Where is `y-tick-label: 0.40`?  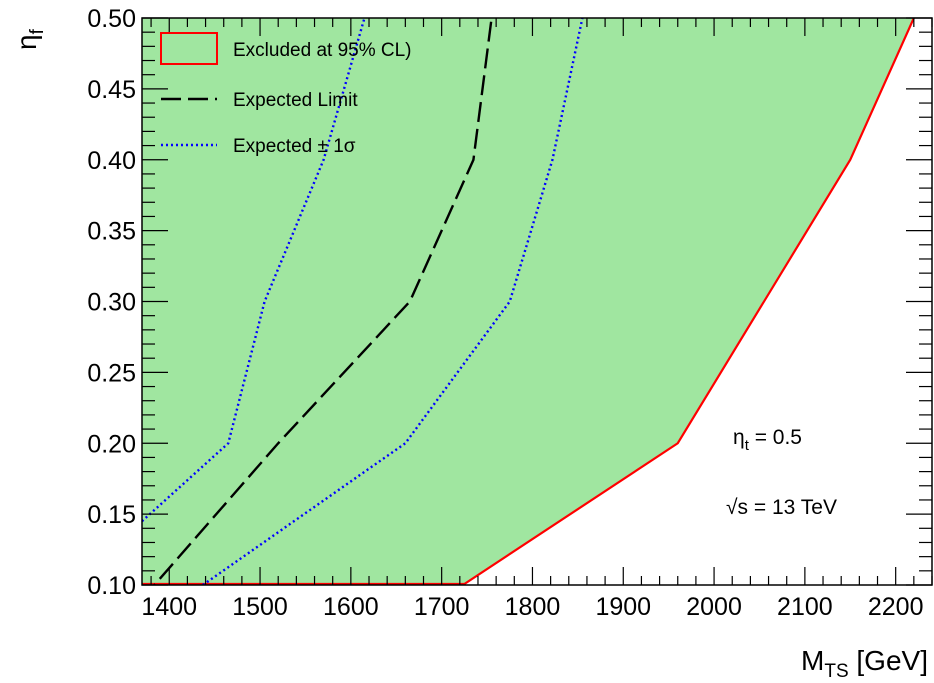
y-tick-label: 0.40 is located at coordinates (111, 161).